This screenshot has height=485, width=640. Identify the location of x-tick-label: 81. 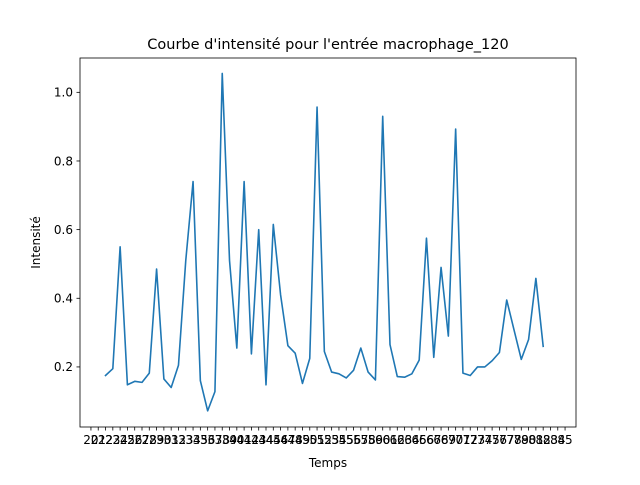
(535, 440).